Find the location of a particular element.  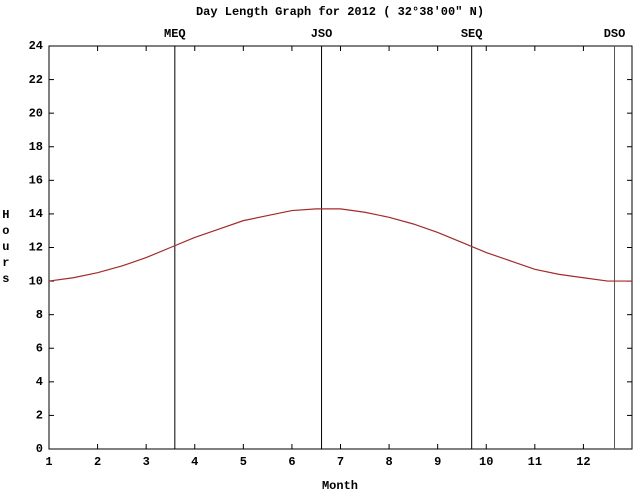

x-tick-label: 11 is located at coordinates (535, 462).